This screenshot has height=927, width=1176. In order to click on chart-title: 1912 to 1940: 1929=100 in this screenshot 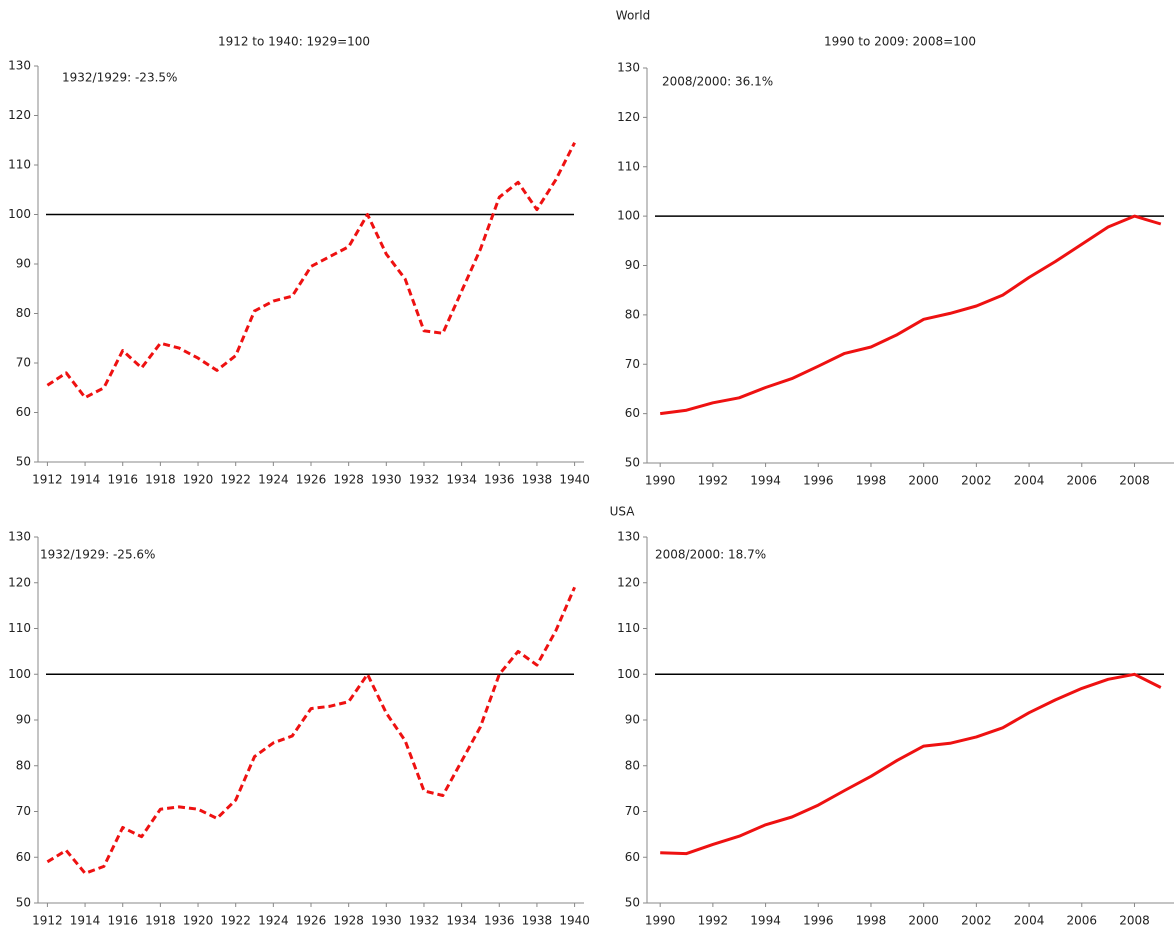, I will do `click(294, 42)`.